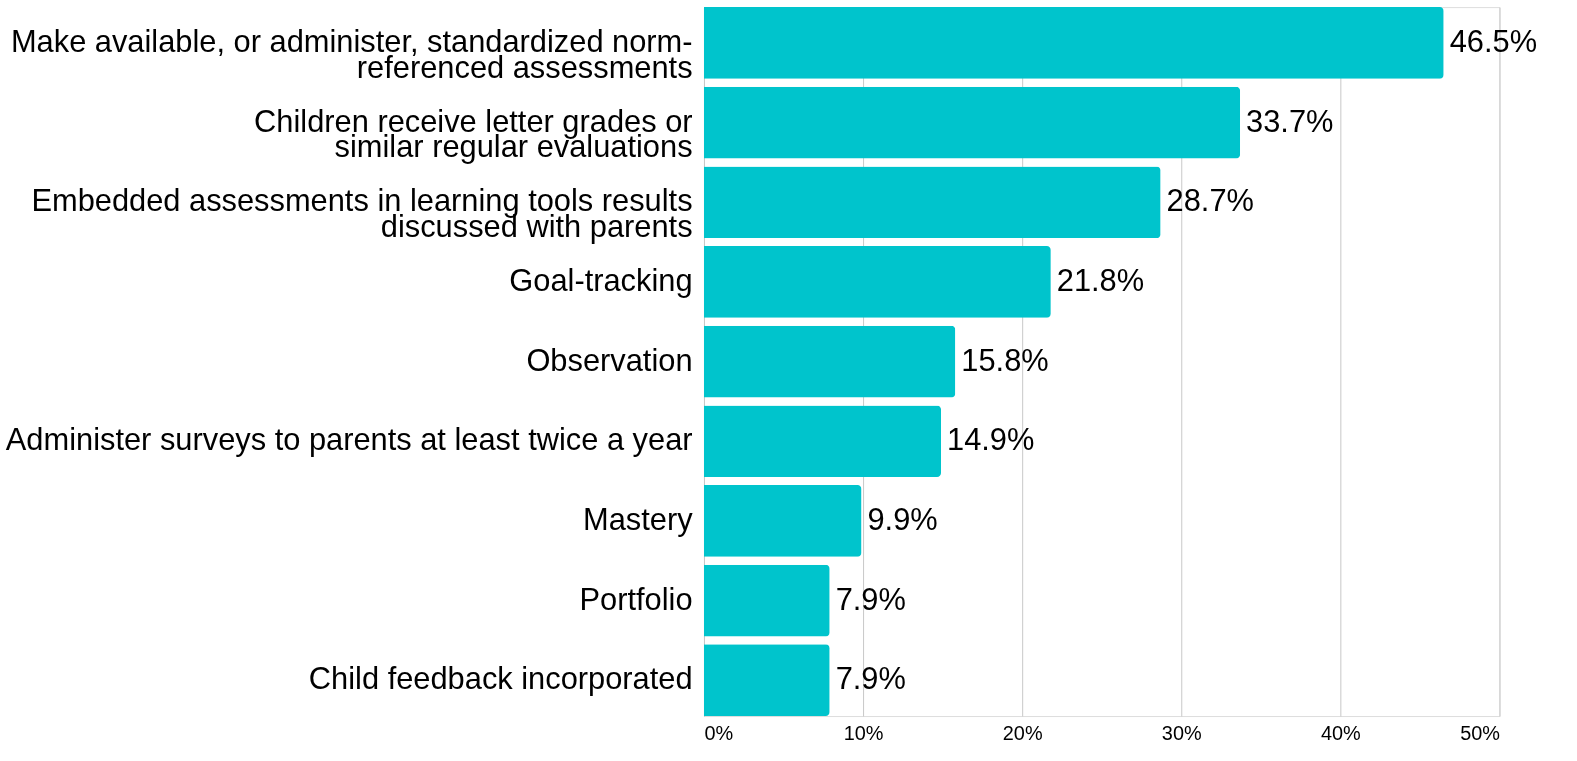 This screenshot has width=1577, height=761. What do you see at coordinates (638, 519) in the screenshot?
I see `y-tick-label: Mastery` at bounding box center [638, 519].